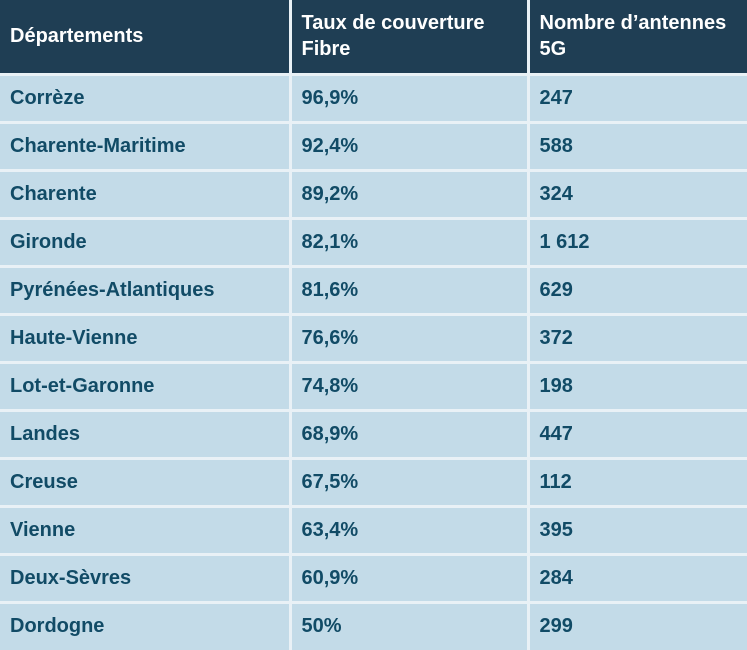  What do you see at coordinates (410, 483) in the screenshot?
I see `cell-fibre-coverage: 67,5%` at bounding box center [410, 483].